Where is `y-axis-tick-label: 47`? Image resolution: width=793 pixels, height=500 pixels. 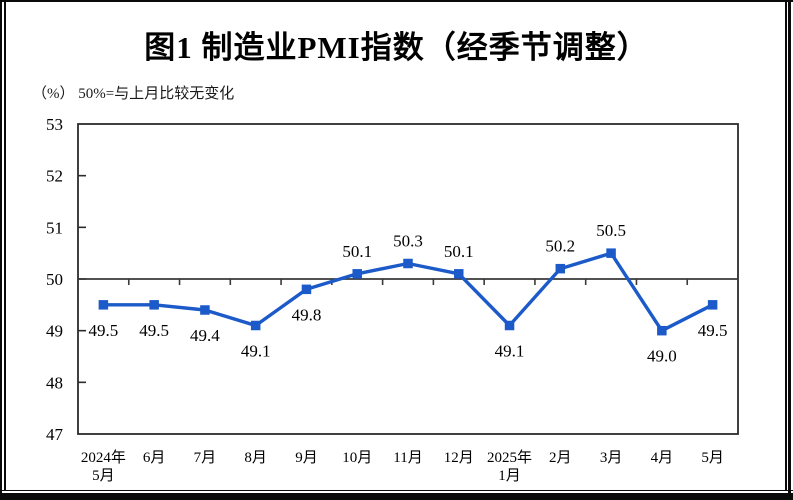
y-axis-tick-label: 47 is located at coordinates (55, 434).